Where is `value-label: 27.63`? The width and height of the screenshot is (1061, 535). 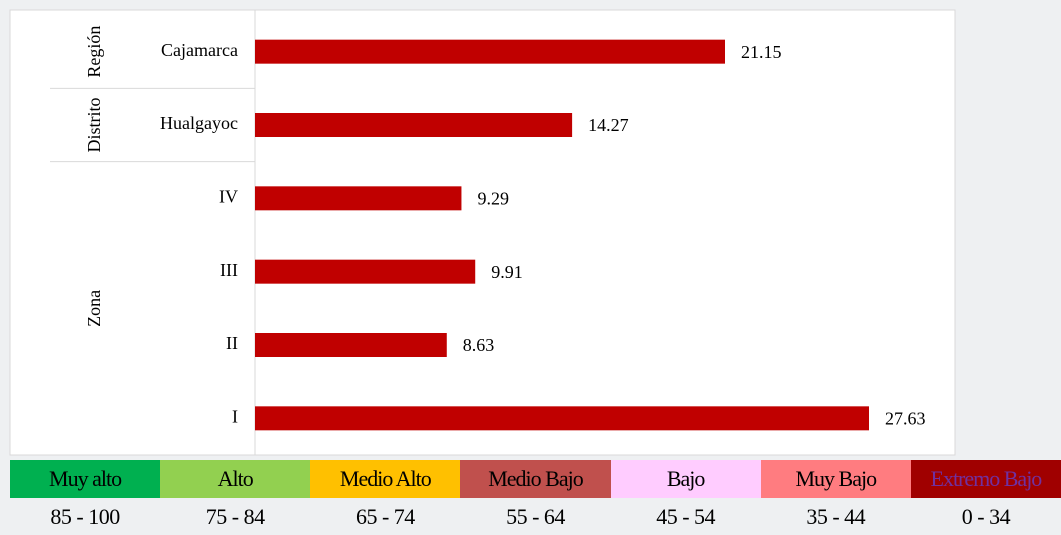
value-label: 27.63 is located at coordinates (905, 418).